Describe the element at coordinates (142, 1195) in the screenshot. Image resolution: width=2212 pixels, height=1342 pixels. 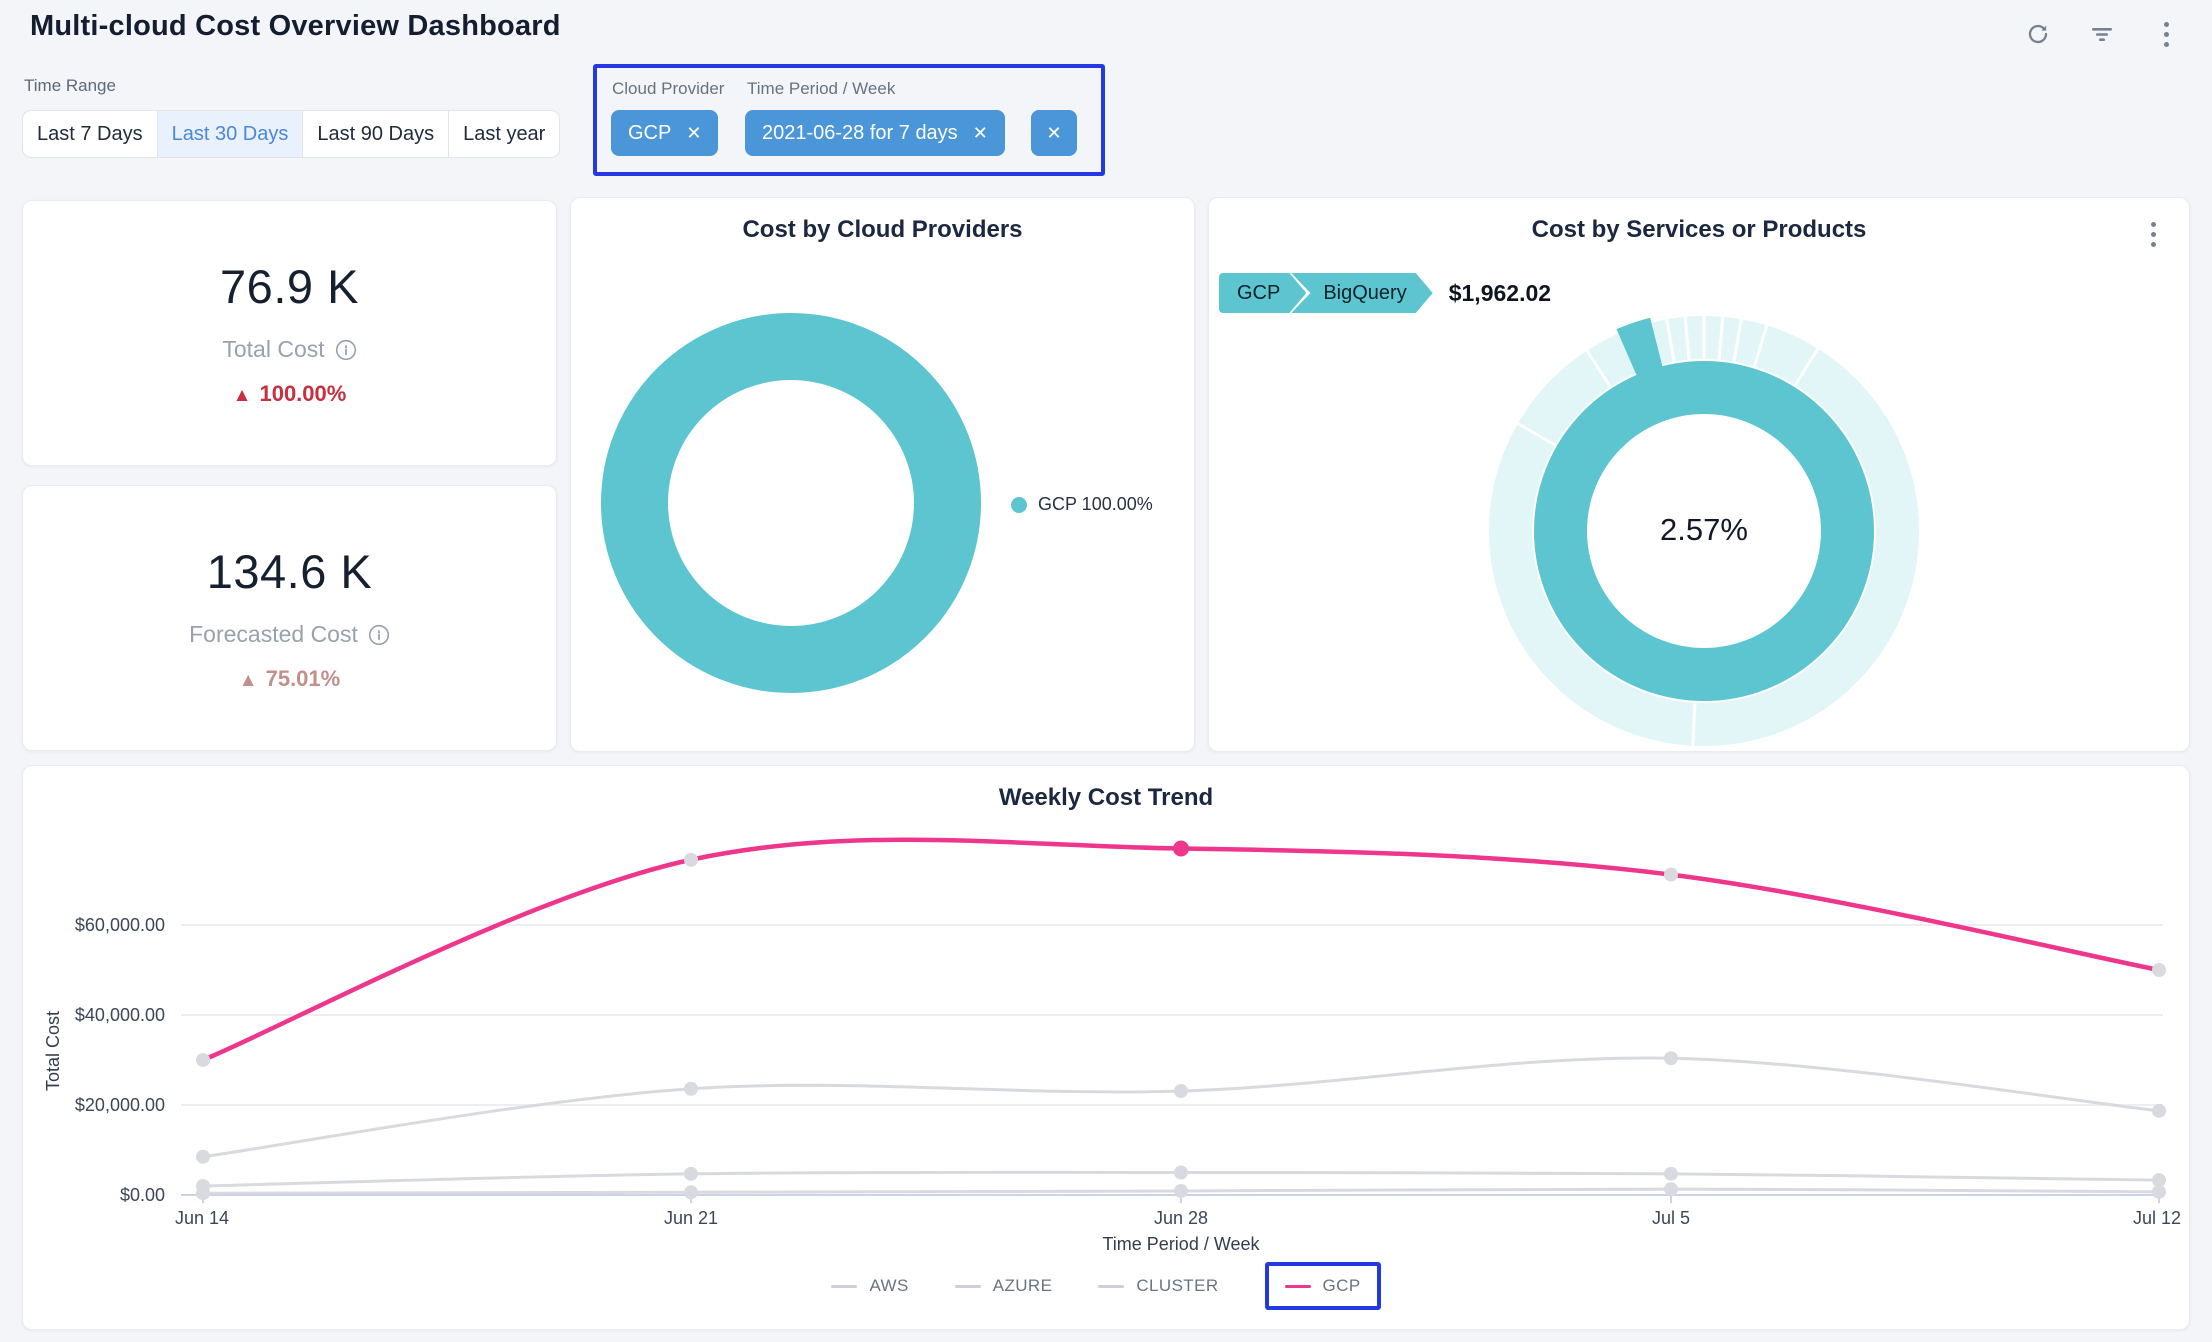
I see `svg-text: $0.00` at that location.